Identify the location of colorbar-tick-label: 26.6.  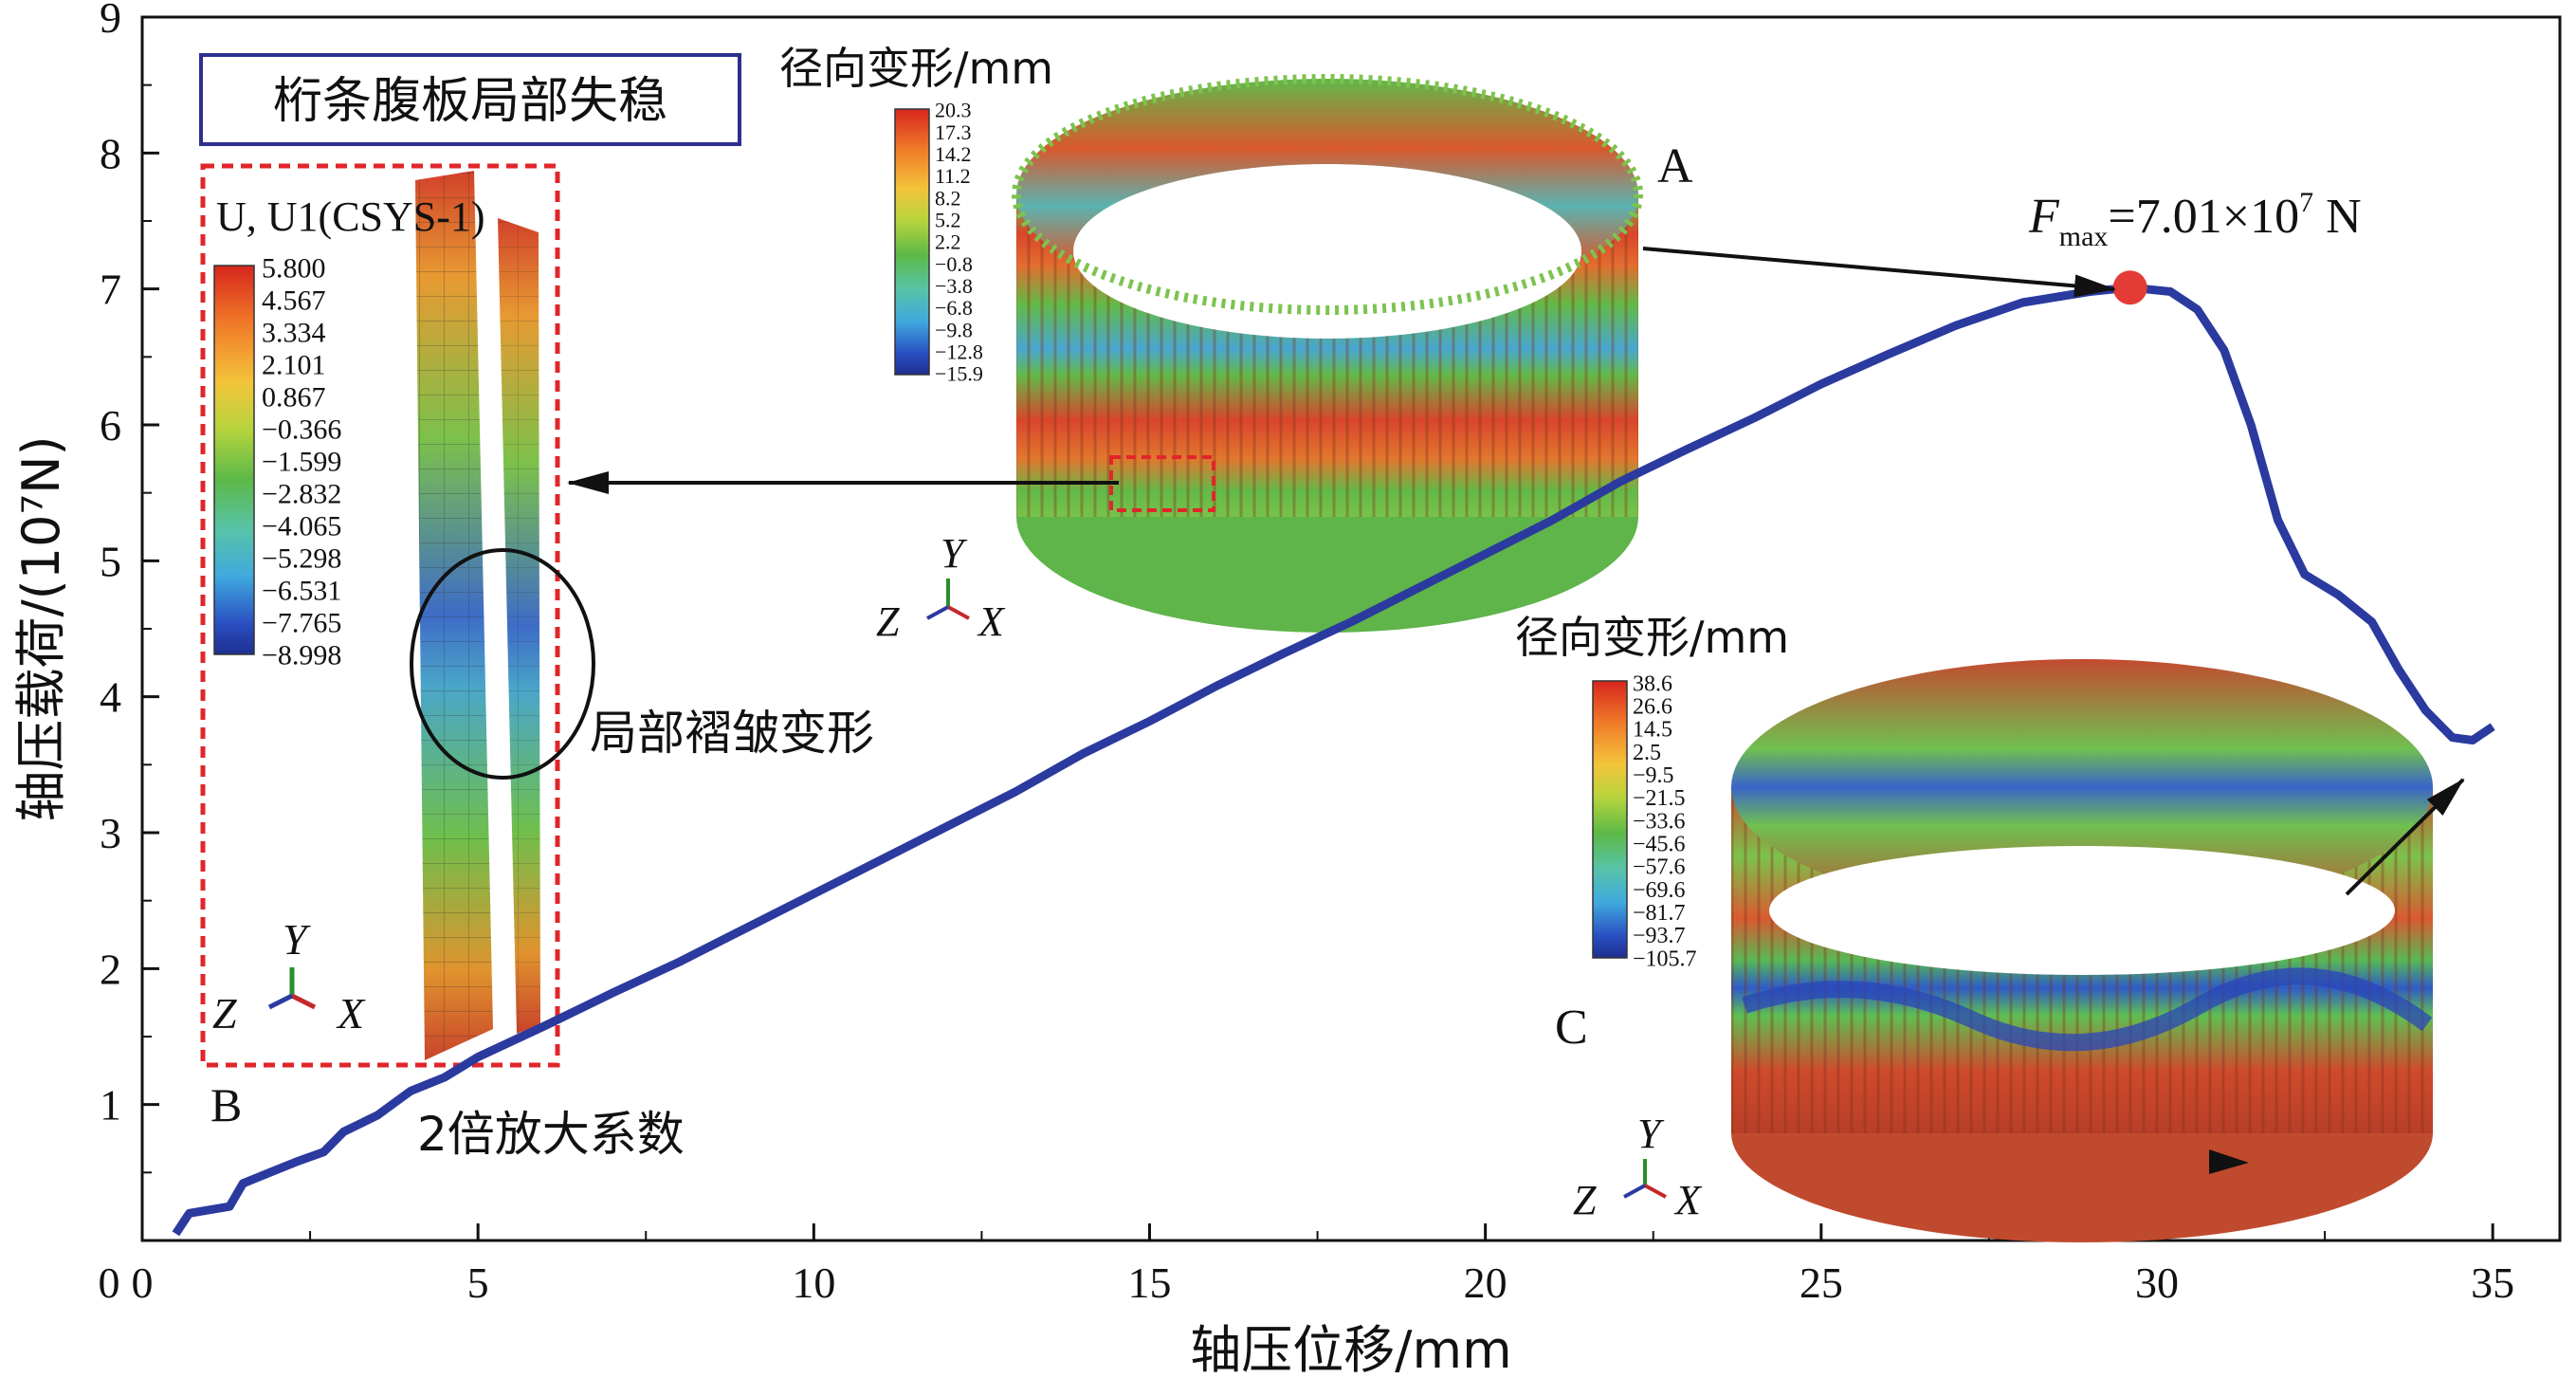
(1652, 707).